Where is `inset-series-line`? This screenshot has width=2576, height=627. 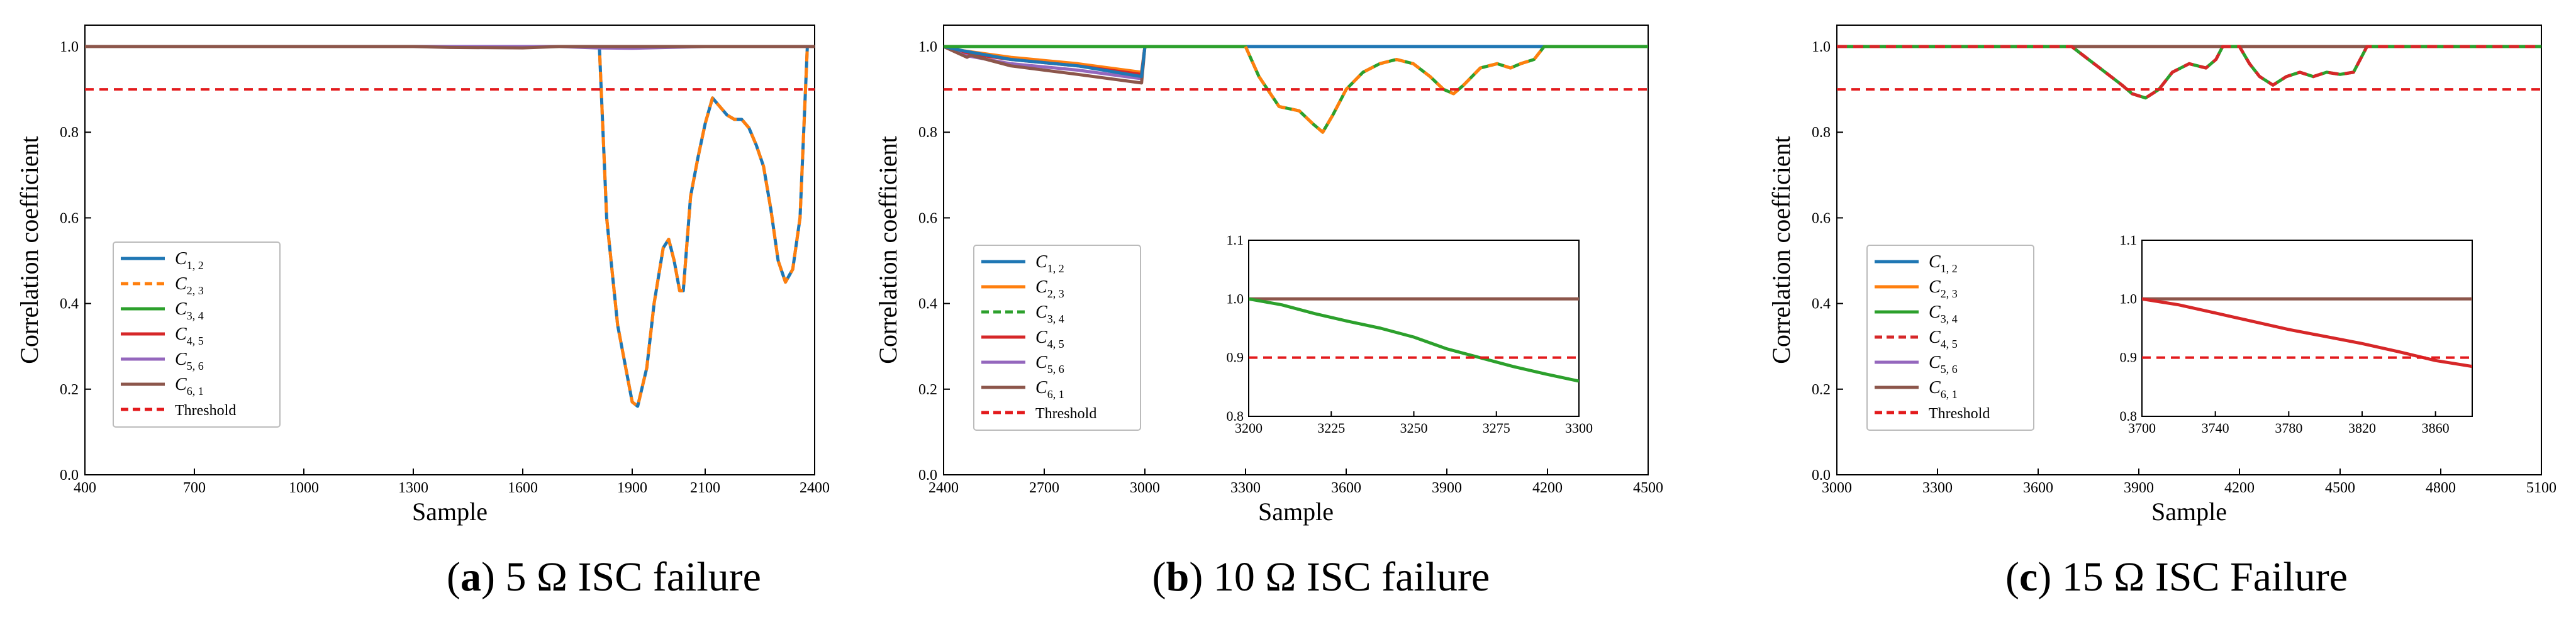
inset-series-line is located at coordinates (2307, 333).